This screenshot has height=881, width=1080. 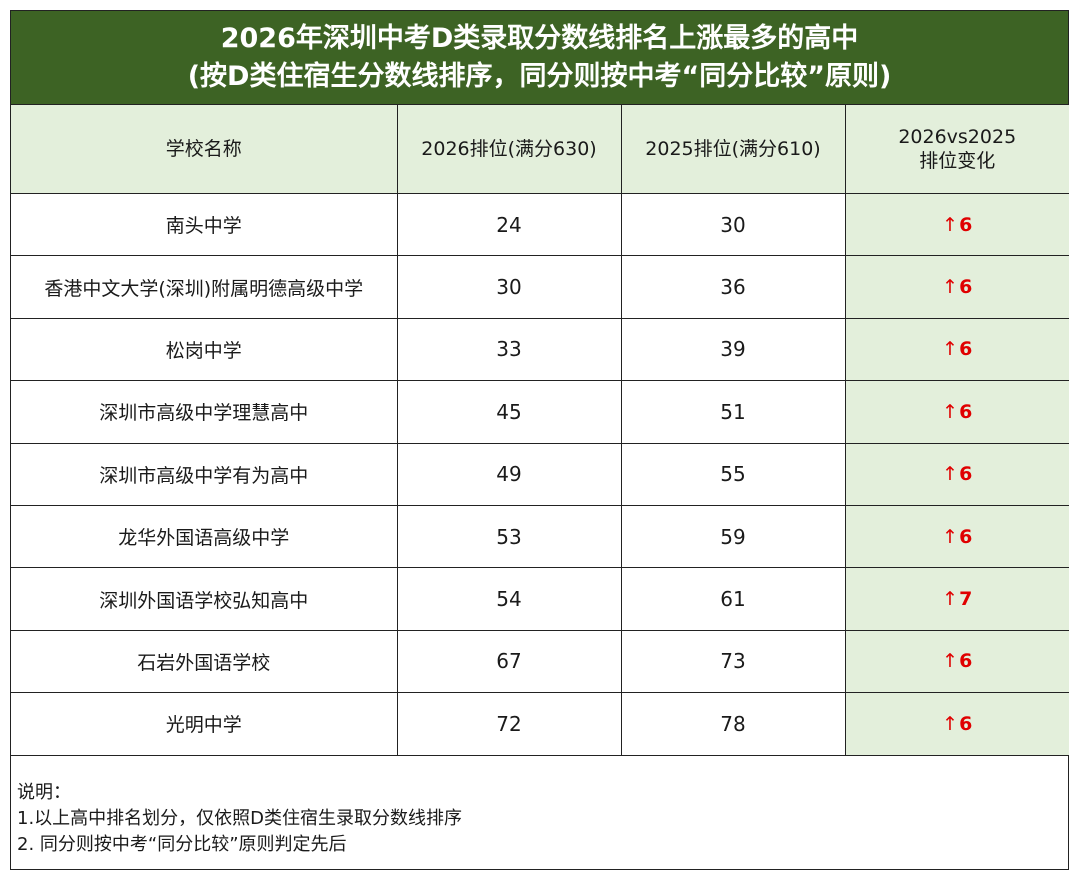 I want to click on cell-school-name: 香港中文大学(深圳)附属明德高级中学, so click(x=204, y=287).